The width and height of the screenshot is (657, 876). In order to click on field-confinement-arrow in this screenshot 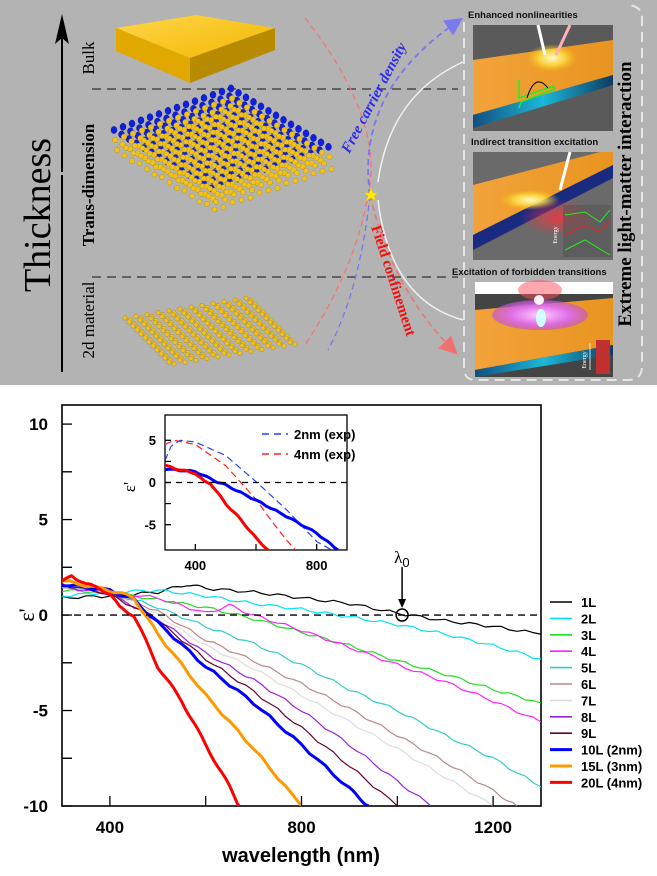, I will do `click(413, 274)`.